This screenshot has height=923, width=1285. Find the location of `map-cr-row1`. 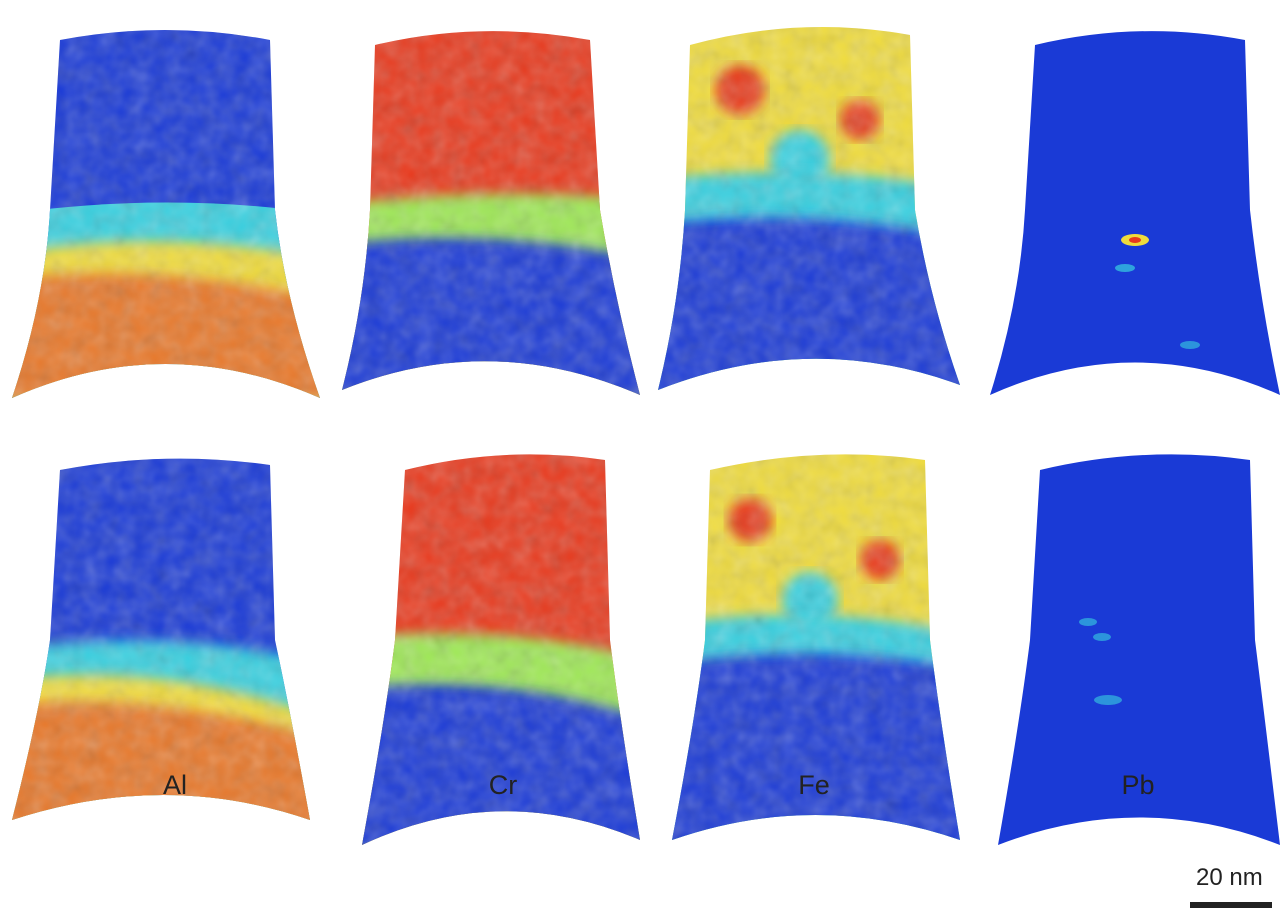

map-cr-row1 is located at coordinates (491, 213).